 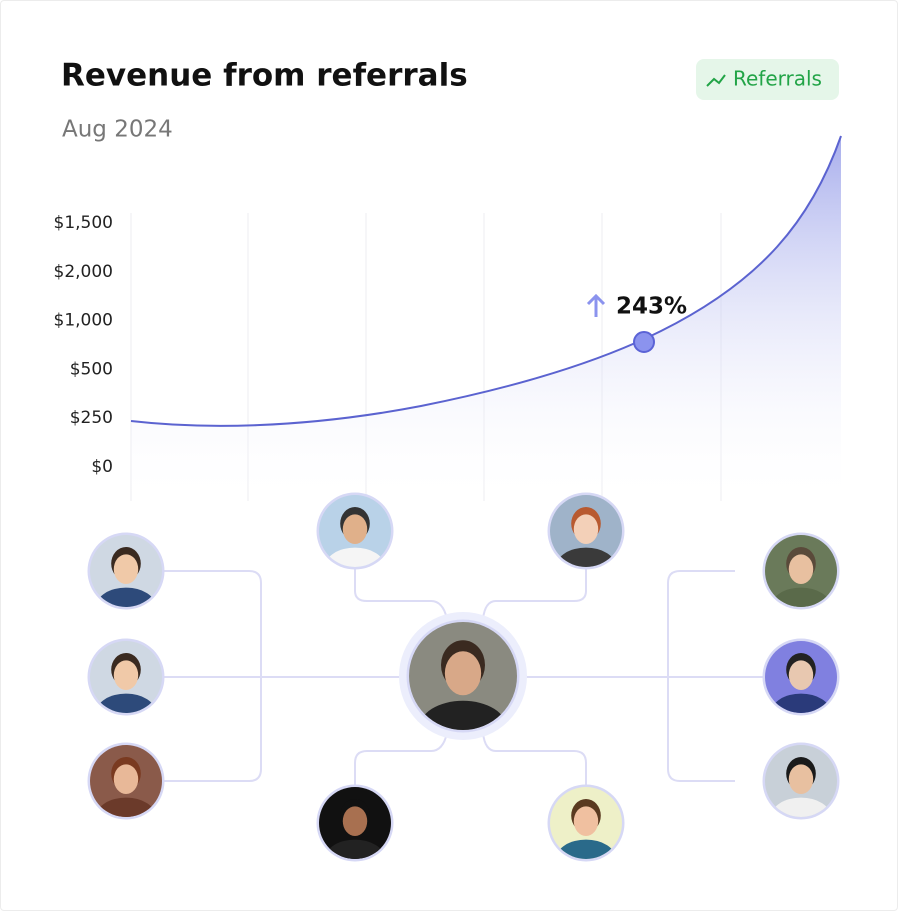 I want to click on subtitle: Aug 2024, so click(x=117, y=130).